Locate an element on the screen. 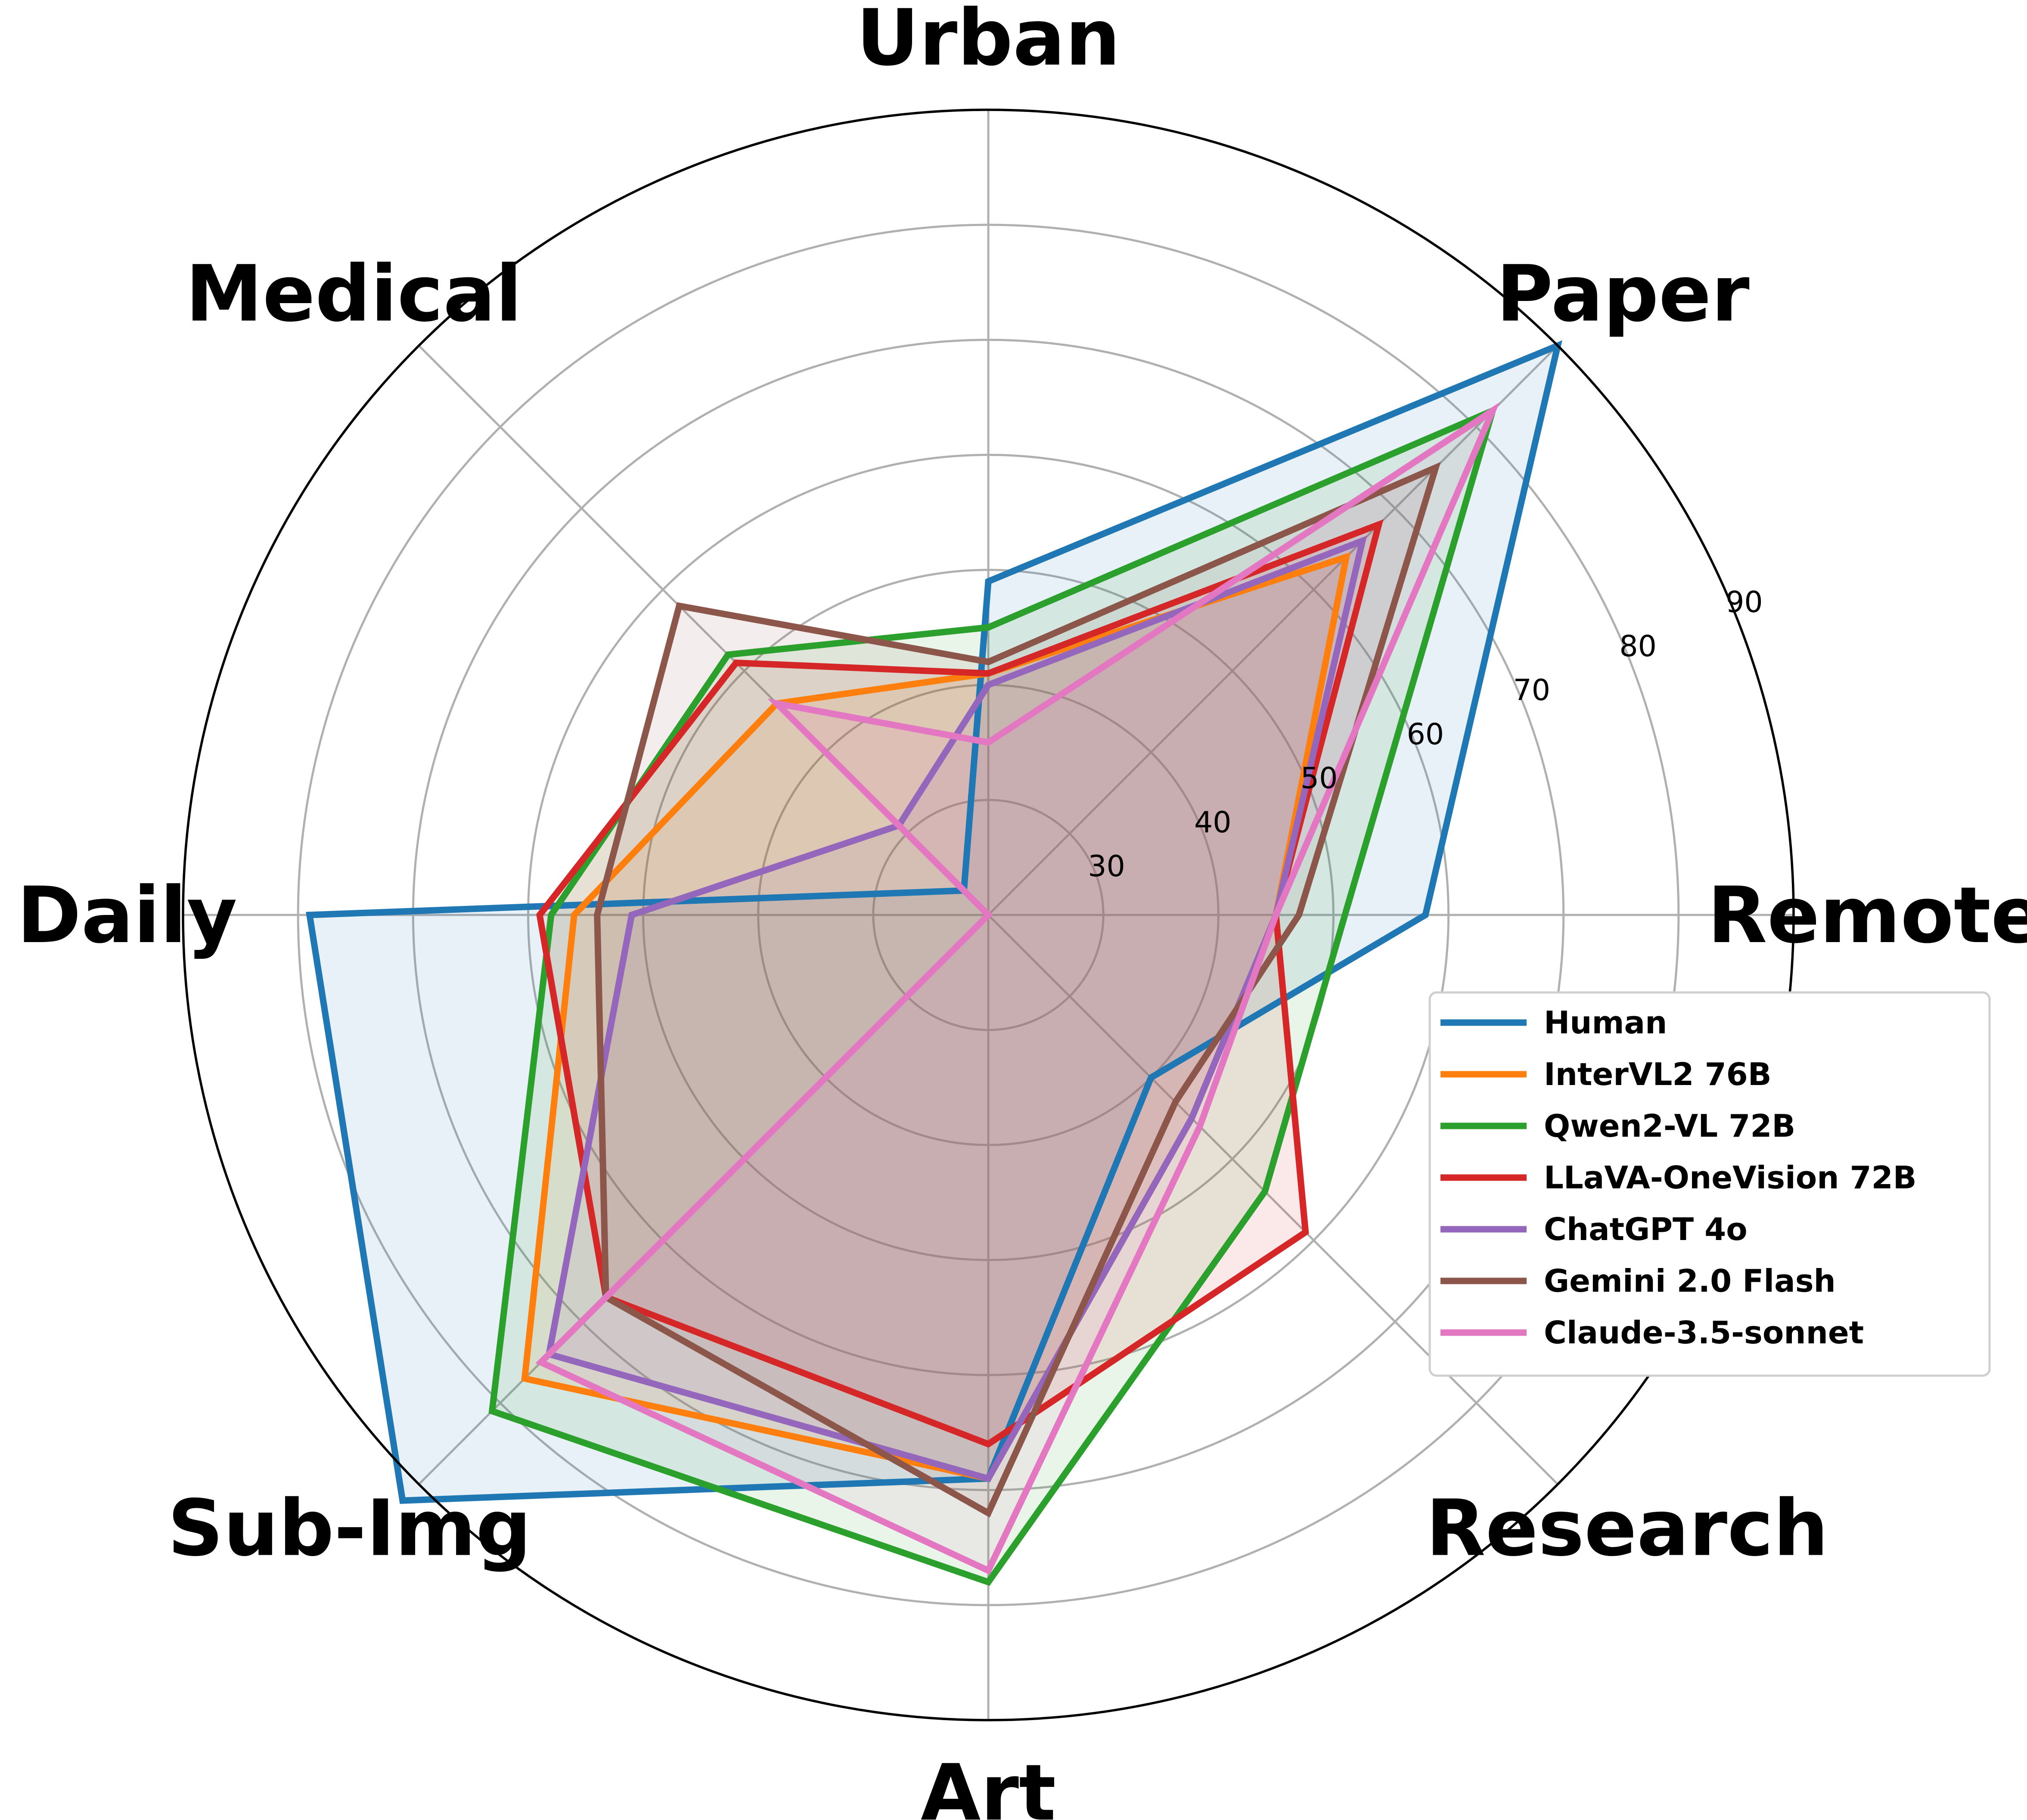 Image resolution: width=2027 pixels, height=1820 pixels. category-label-medical: Medical is located at coordinates (354, 294).